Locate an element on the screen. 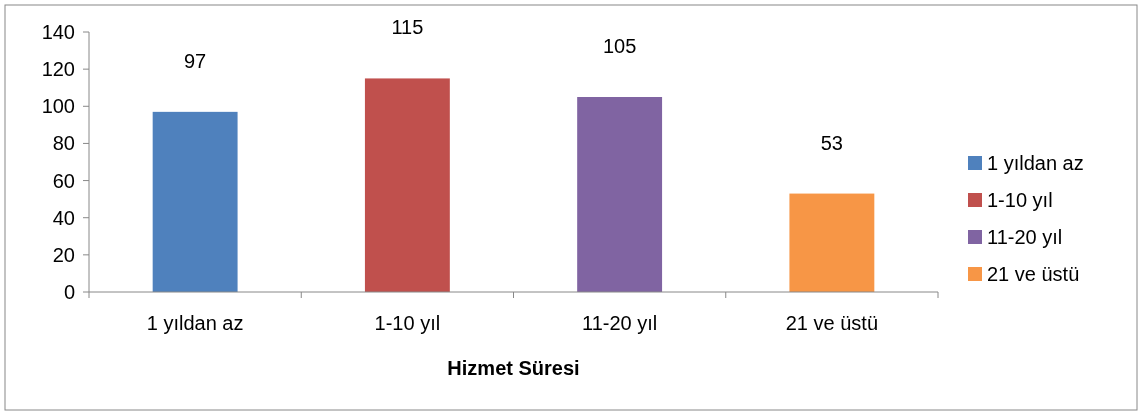  y-tick-label: 40 is located at coordinates (63, 217).